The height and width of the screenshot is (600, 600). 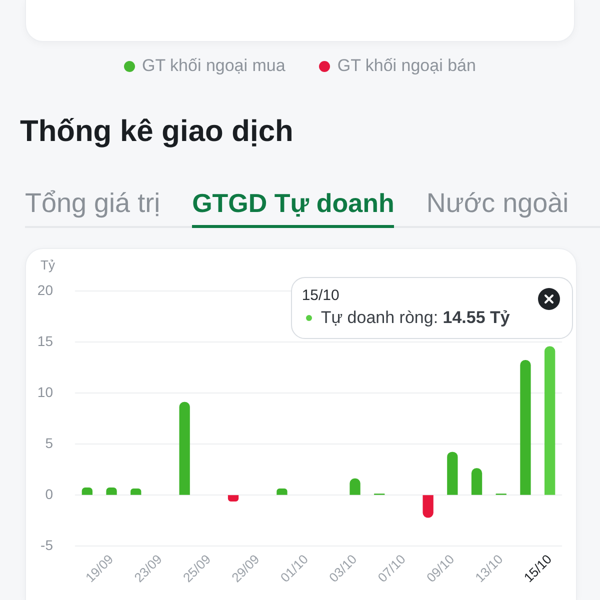 What do you see at coordinates (45, 340) in the screenshot?
I see `y-tick-label: 15` at bounding box center [45, 340].